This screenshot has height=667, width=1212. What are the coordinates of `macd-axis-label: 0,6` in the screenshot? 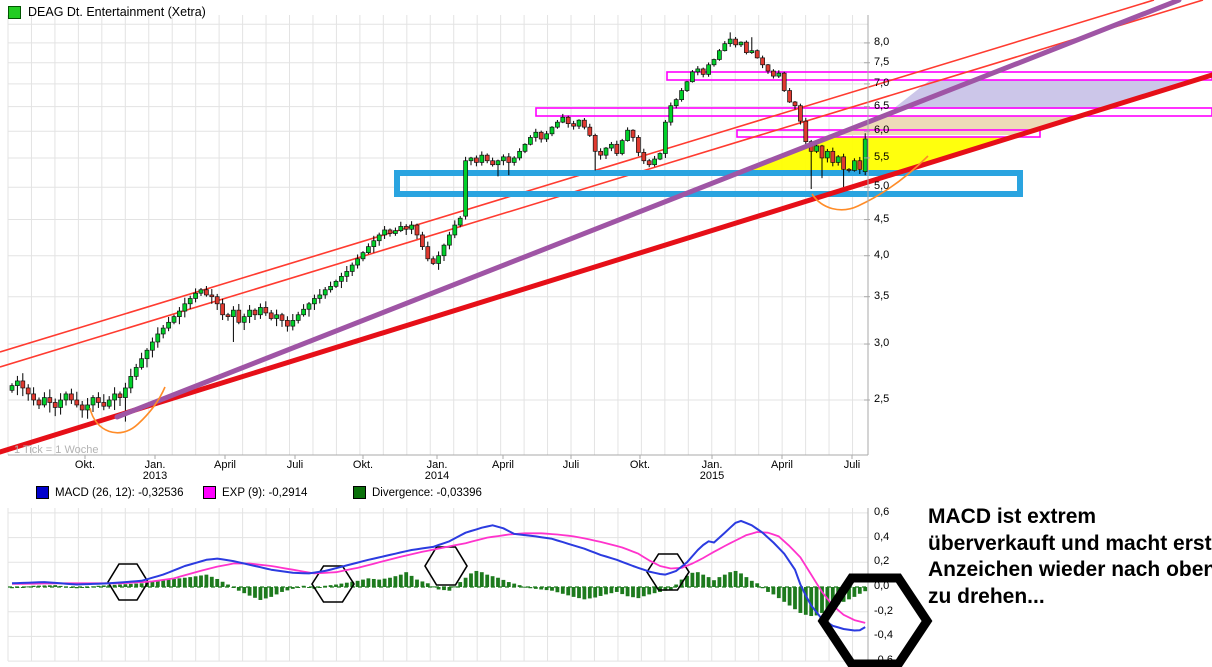 It's located at (882, 511).